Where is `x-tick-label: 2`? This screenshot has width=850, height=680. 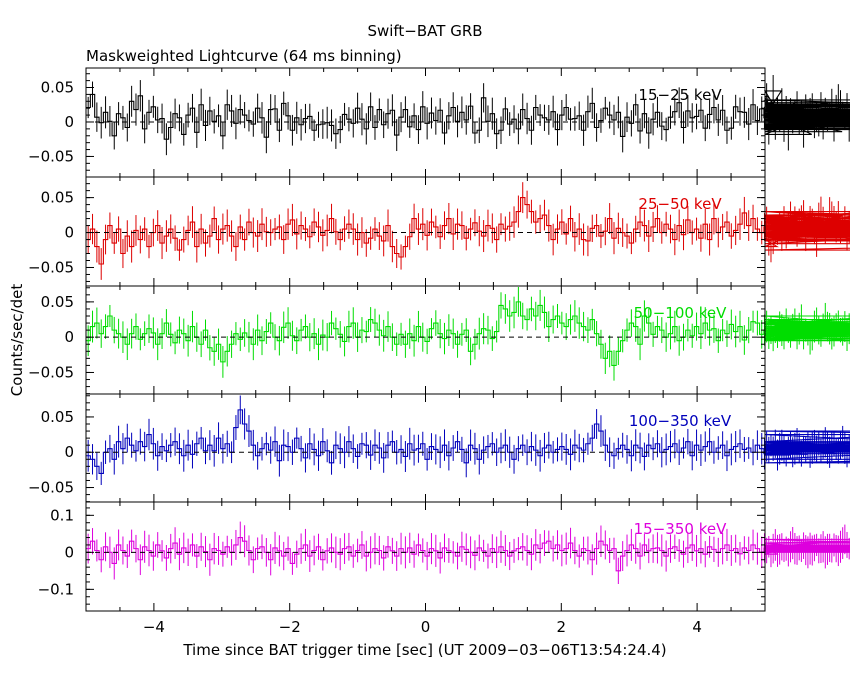 x-tick-label: 2 is located at coordinates (562, 627).